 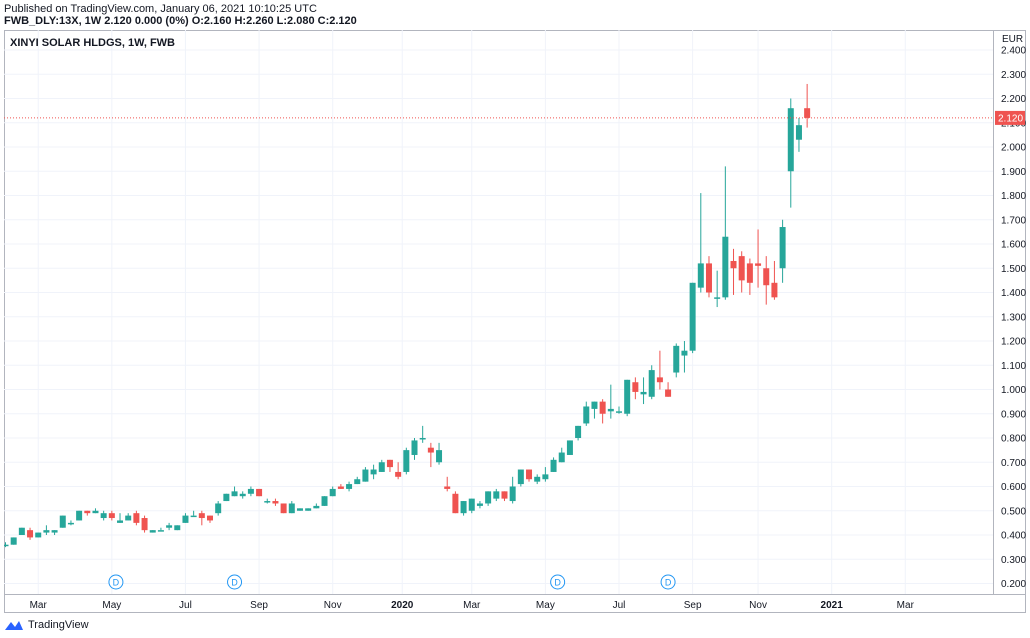 What do you see at coordinates (1013, 75) in the screenshot?
I see `price-tick-label: 2.300` at bounding box center [1013, 75].